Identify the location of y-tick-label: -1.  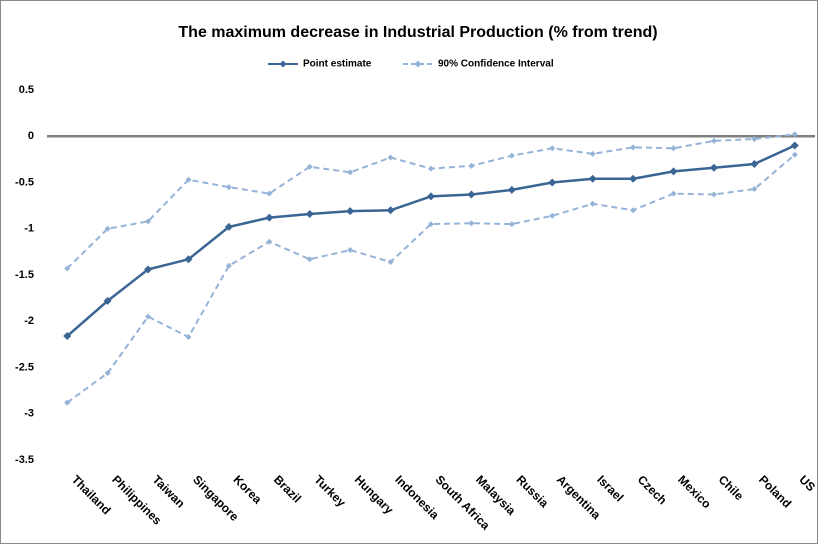
(29, 229).